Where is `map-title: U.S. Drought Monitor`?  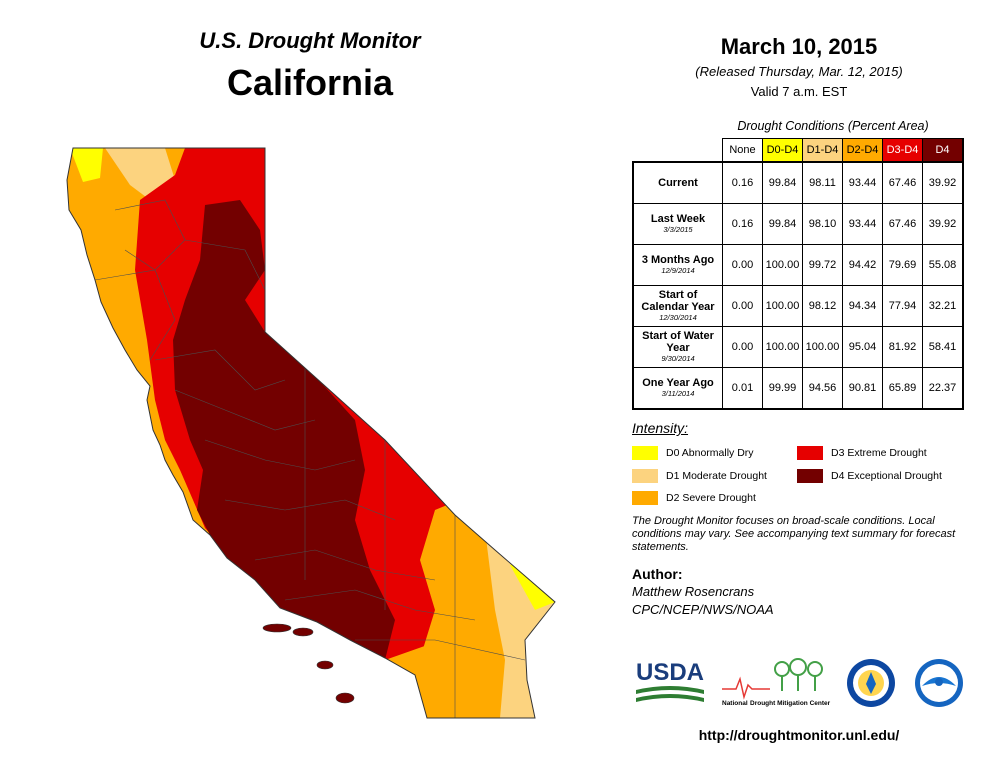
map-title: U.S. Drought Monitor is located at coordinates (310, 40).